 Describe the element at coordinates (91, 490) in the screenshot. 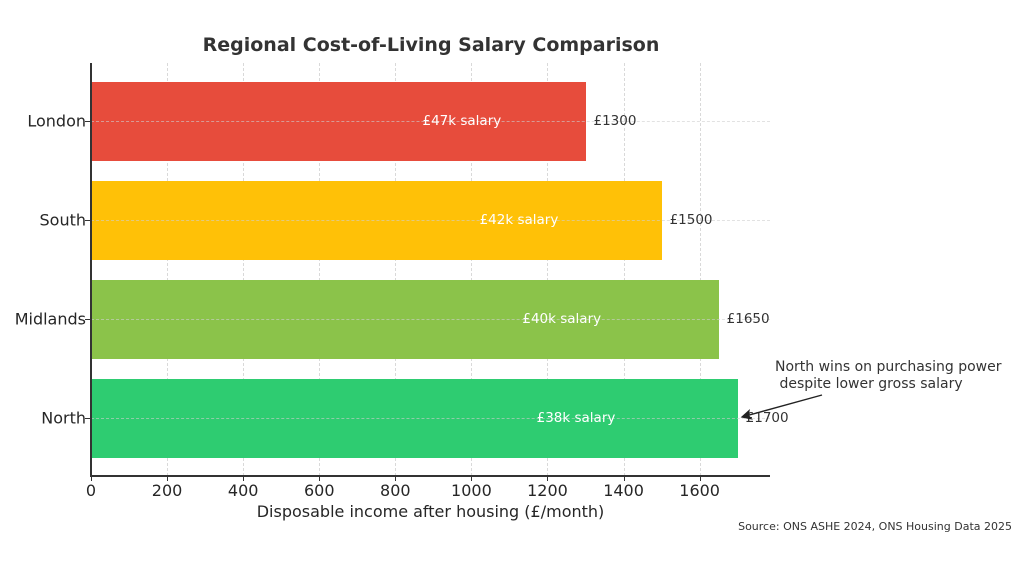

I see `x-tick-label: 0` at that location.